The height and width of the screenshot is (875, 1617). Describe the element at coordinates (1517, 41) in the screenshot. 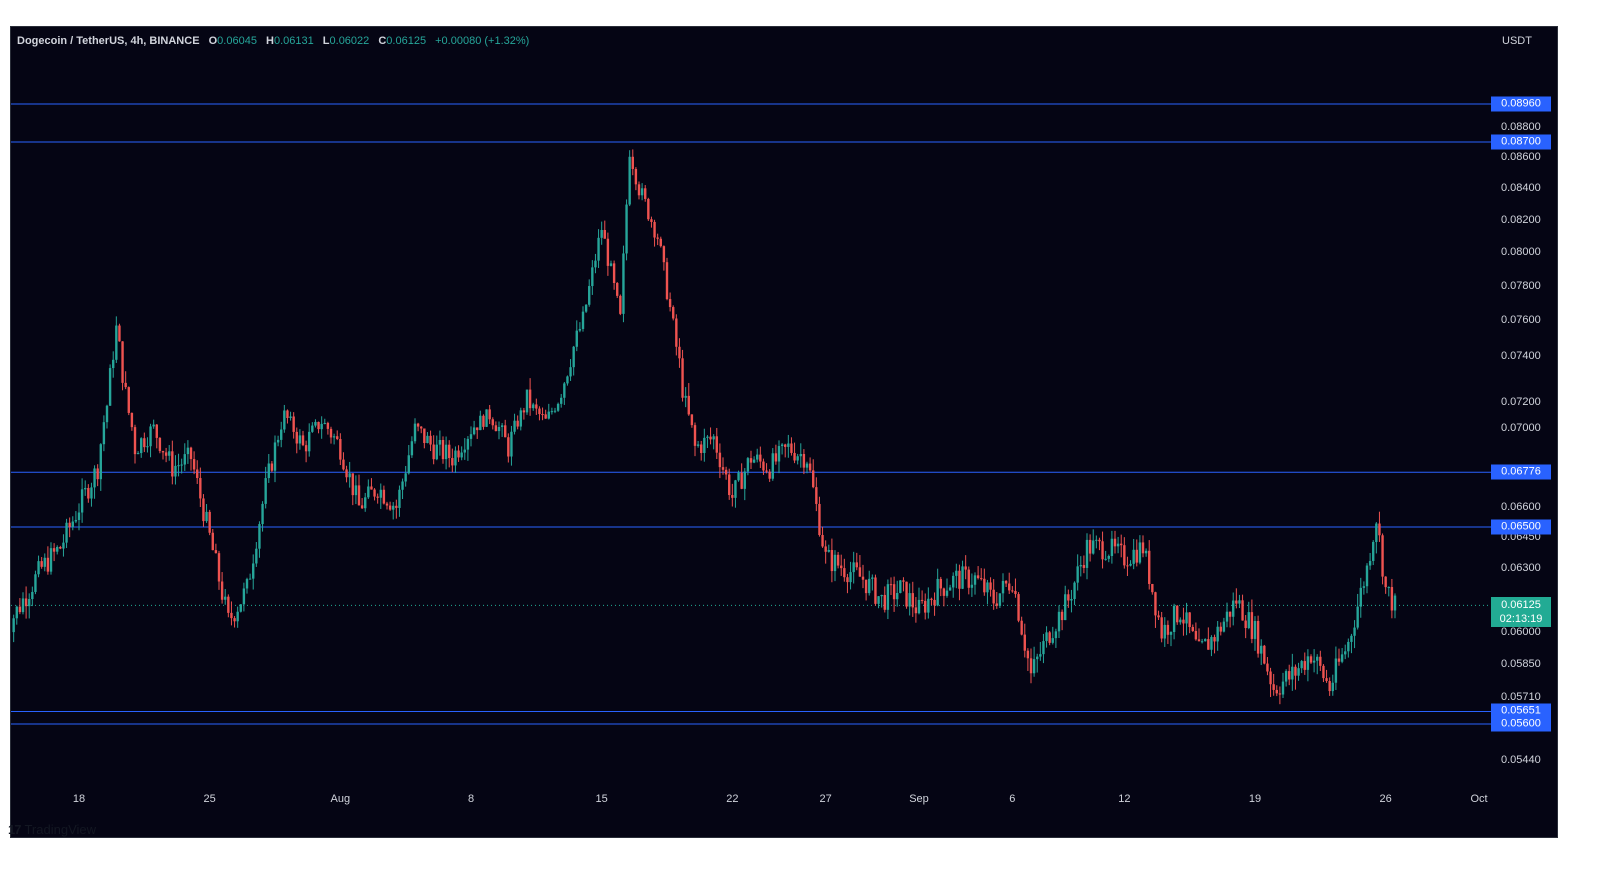

I see `currency-unit: USDT` at that location.